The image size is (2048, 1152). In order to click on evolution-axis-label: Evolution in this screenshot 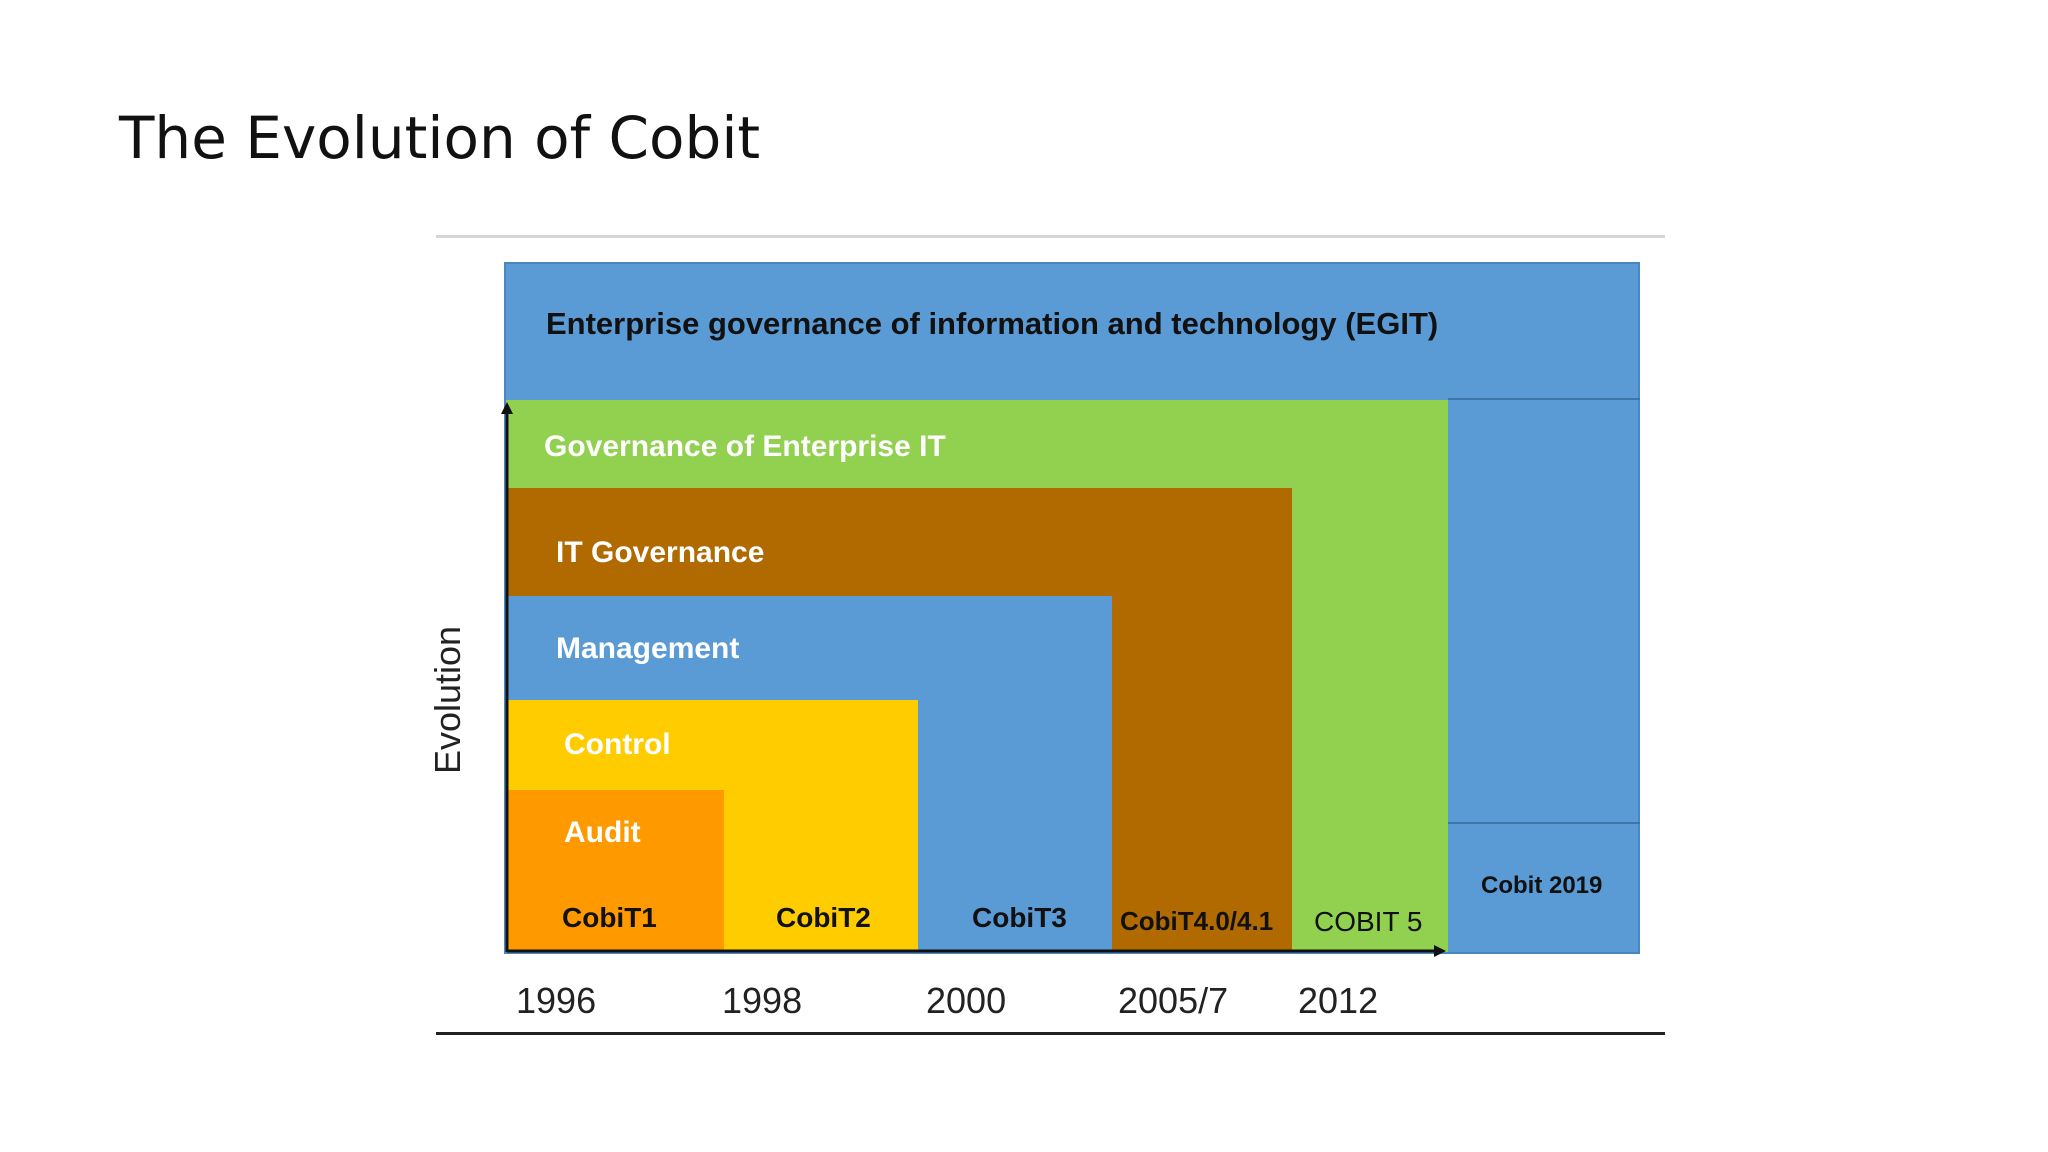, I will do `click(447, 700)`.